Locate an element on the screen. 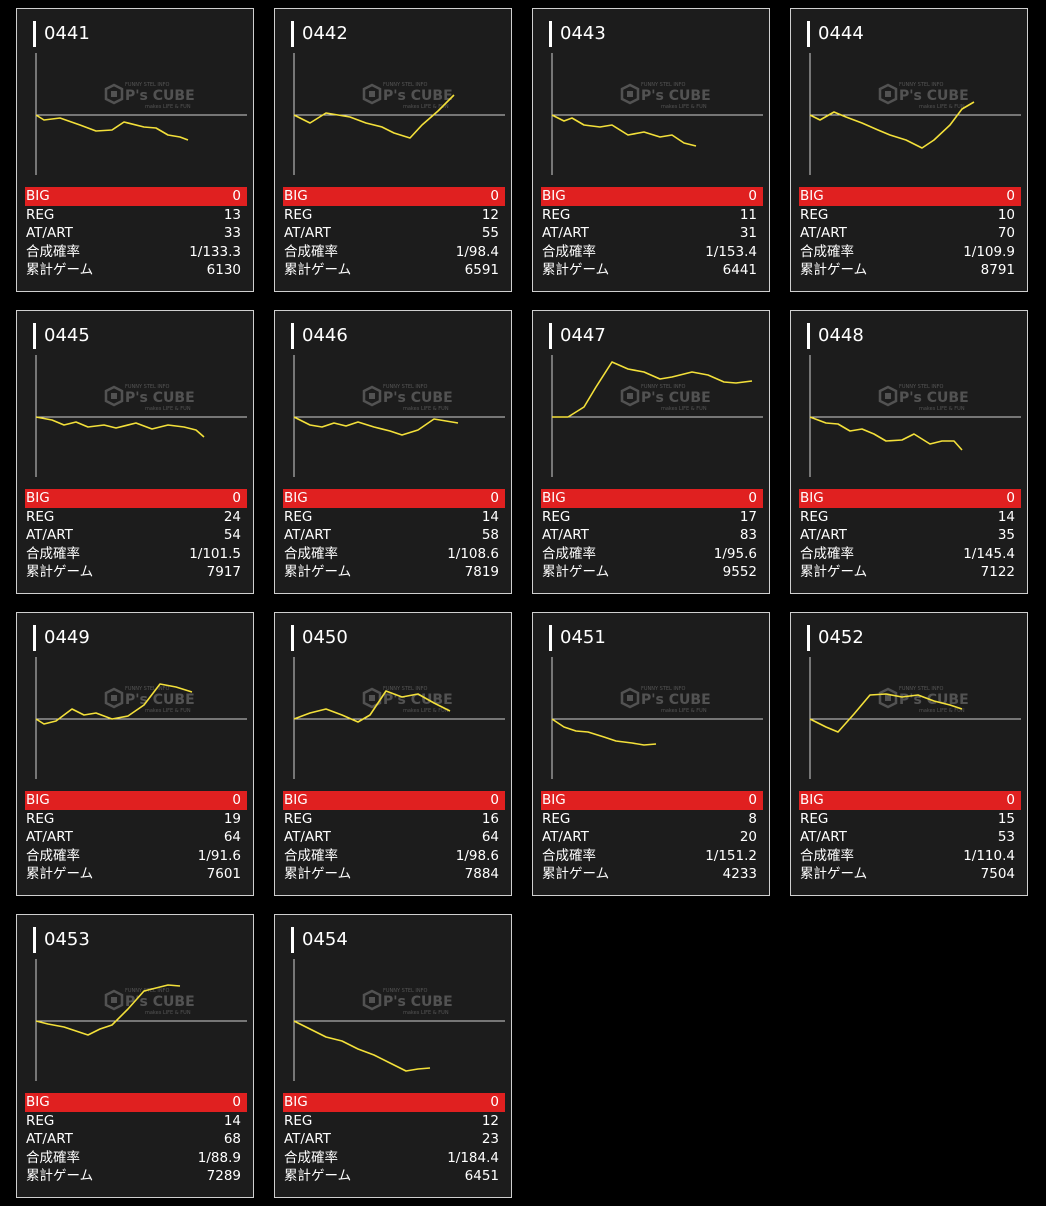  stat-value: 7819 is located at coordinates (481, 572).